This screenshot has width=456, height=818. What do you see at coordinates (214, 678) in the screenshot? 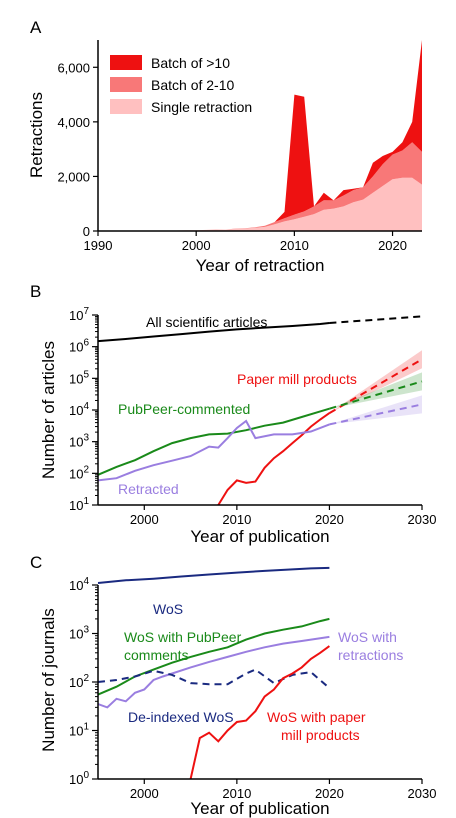
I see `line-de-indexed-wos` at bounding box center [214, 678].